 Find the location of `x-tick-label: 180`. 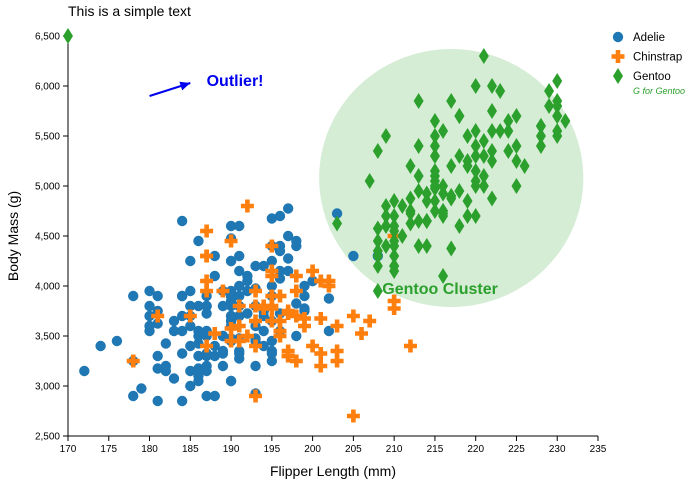

x-tick-label: 180 is located at coordinates (149, 449).